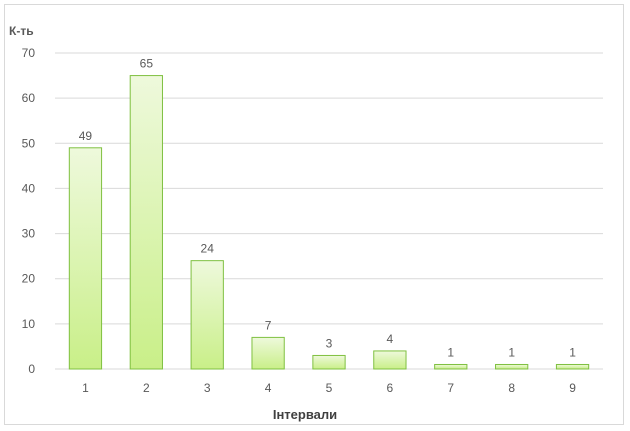  What do you see at coordinates (572, 388) in the screenshot?
I see `x-tick-label-9: 9` at bounding box center [572, 388].